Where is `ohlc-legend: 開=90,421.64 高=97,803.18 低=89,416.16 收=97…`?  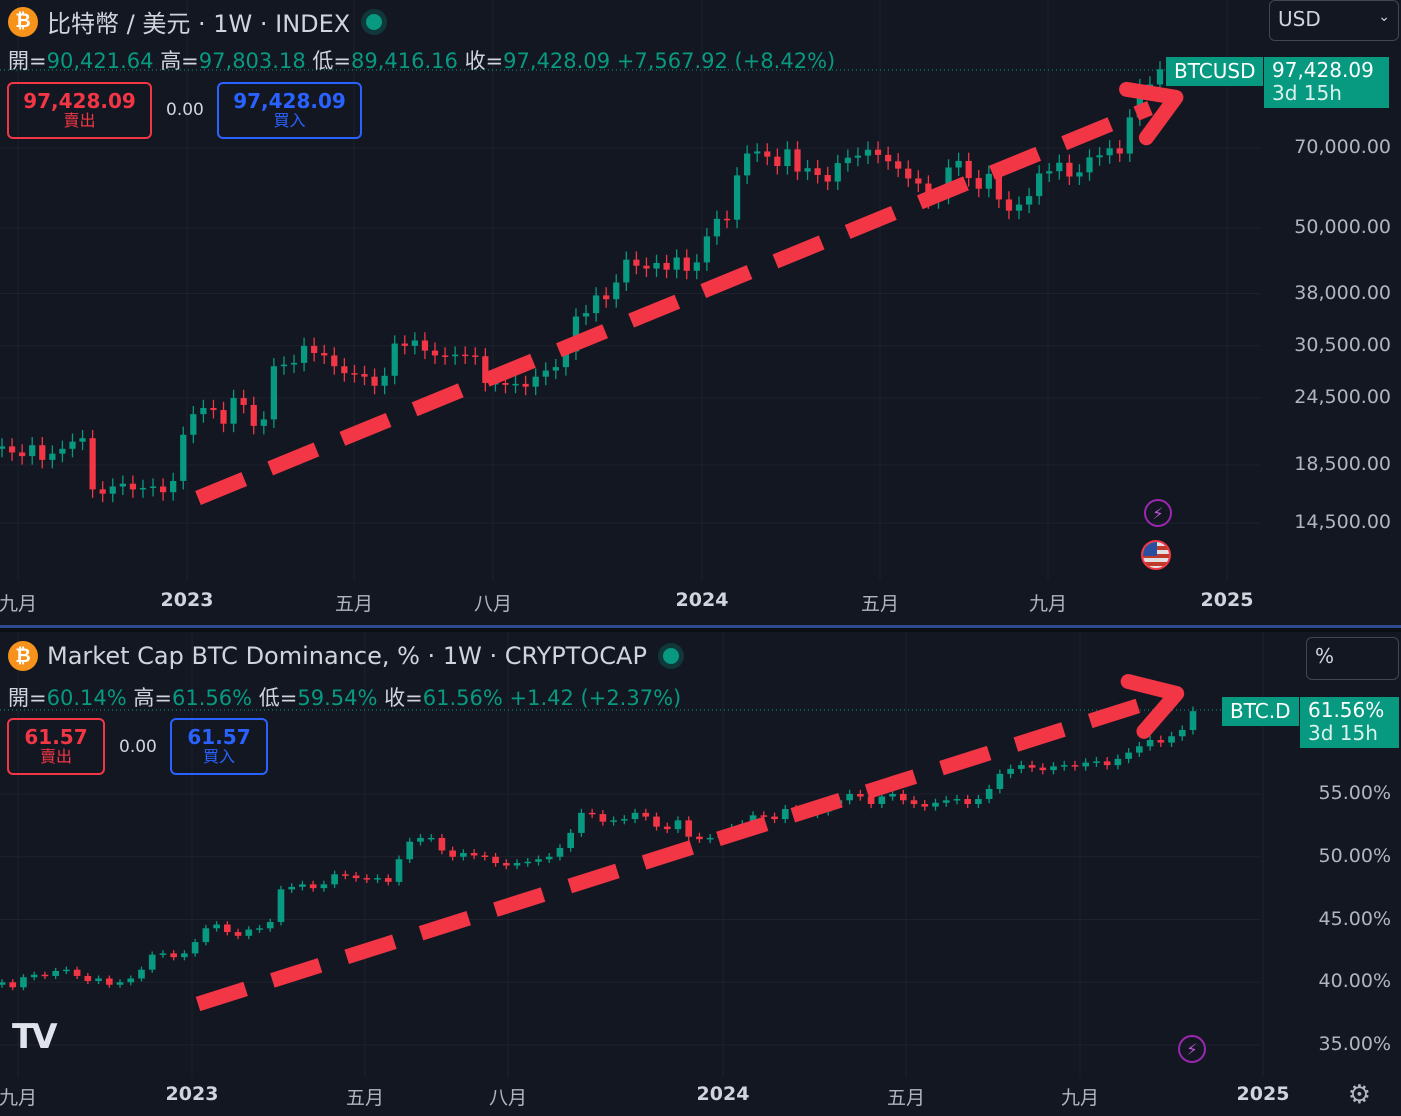 ohlc-legend: 開=90,421.64 高=97,803.18 低=89,416.16 收=97… is located at coordinates (421, 60).